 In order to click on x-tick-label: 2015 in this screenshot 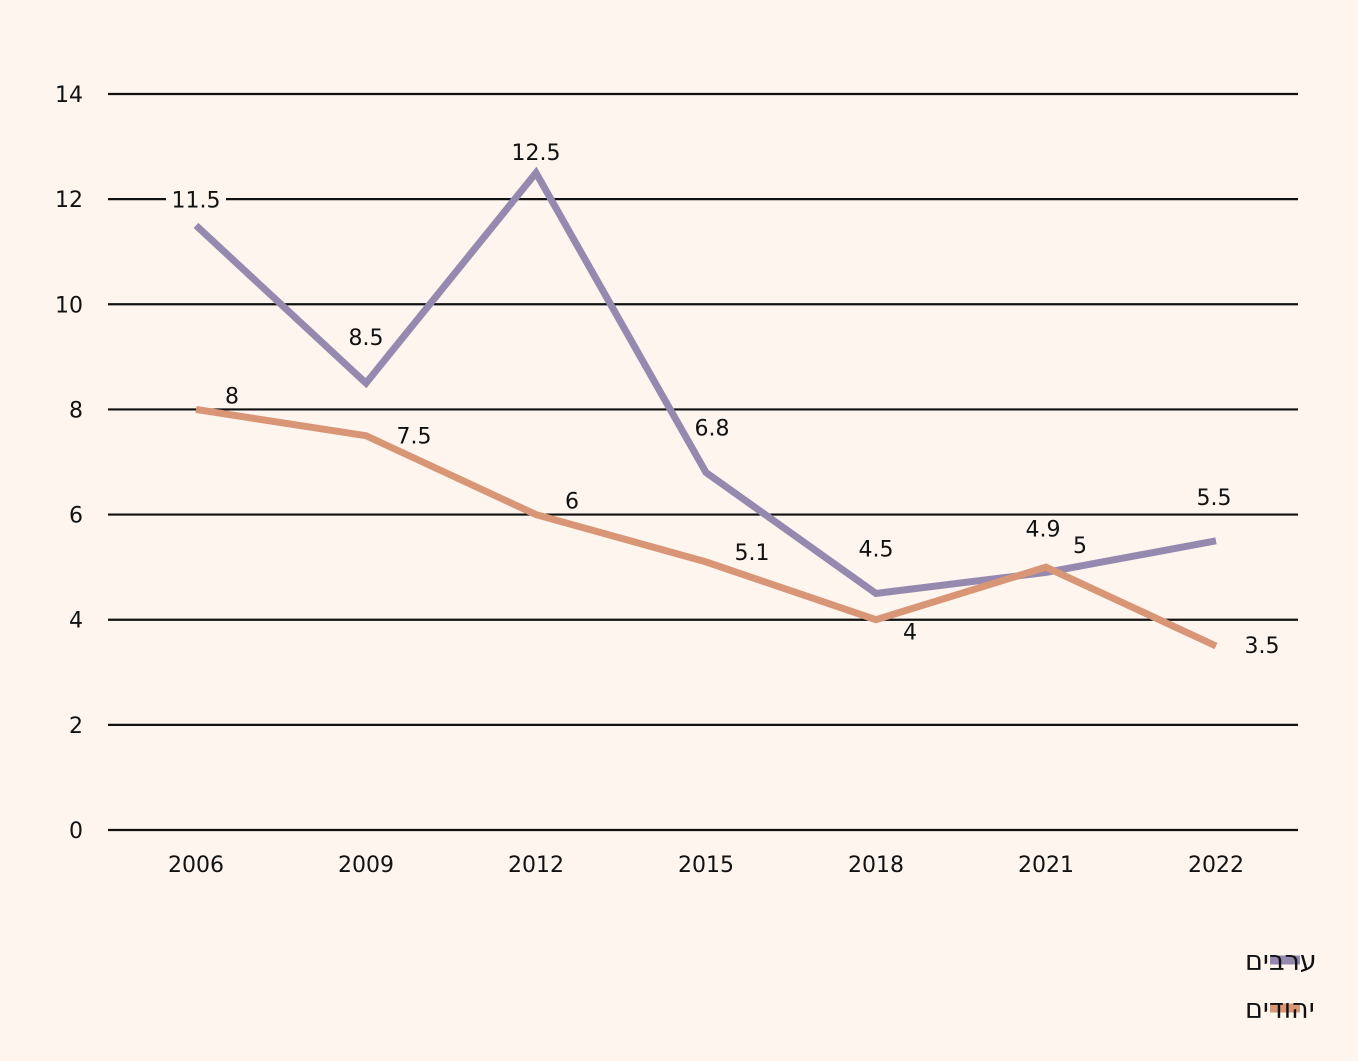, I will do `click(706, 865)`.